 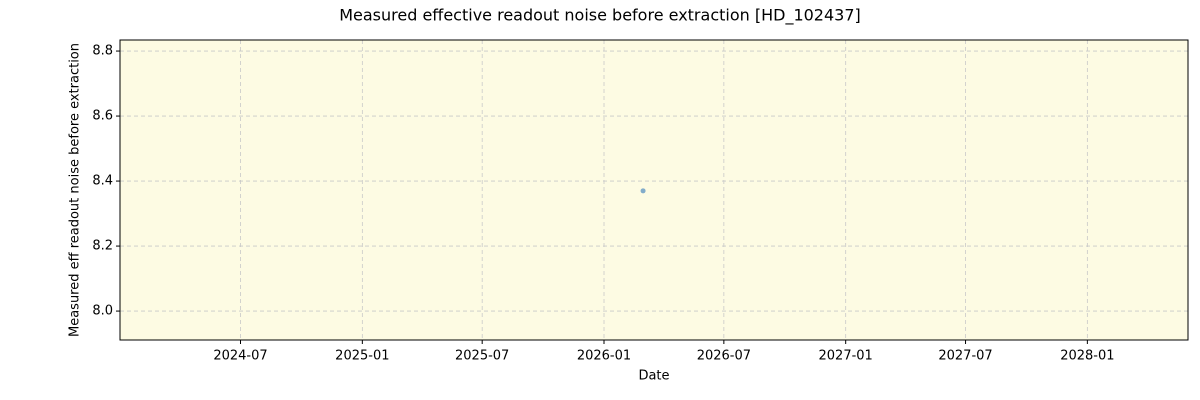 I want to click on x-tick-label: 2024-07, so click(x=240, y=356).